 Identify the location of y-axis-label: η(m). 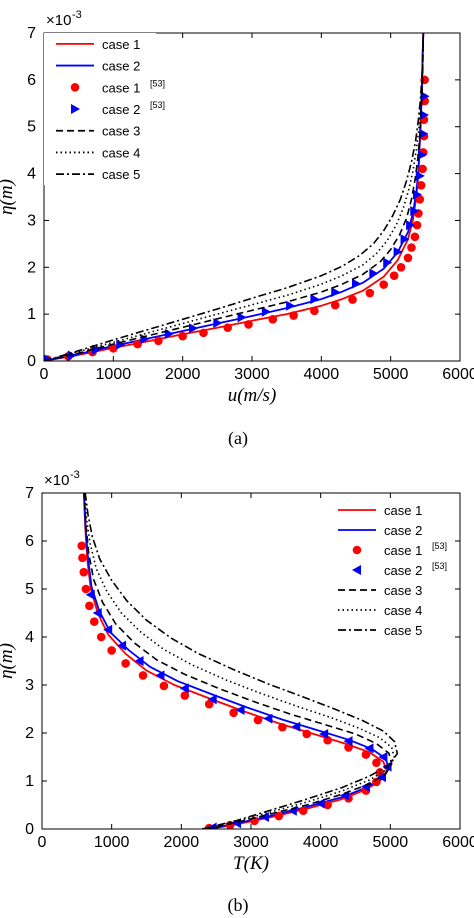
(8, 197).